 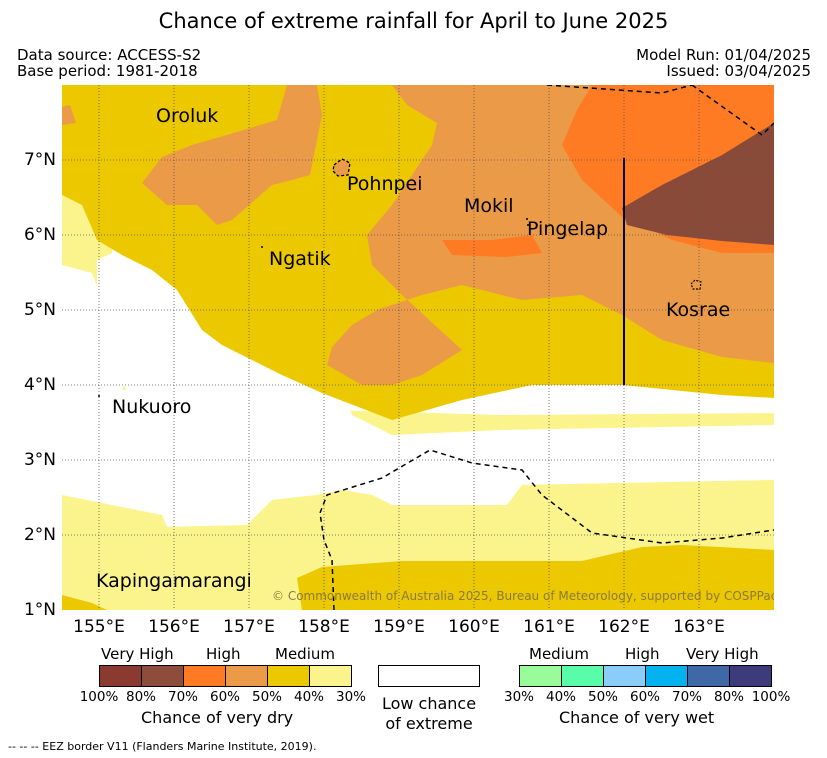 I want to click on label-pingelap: Pingelap, so click(x=567, y=229).